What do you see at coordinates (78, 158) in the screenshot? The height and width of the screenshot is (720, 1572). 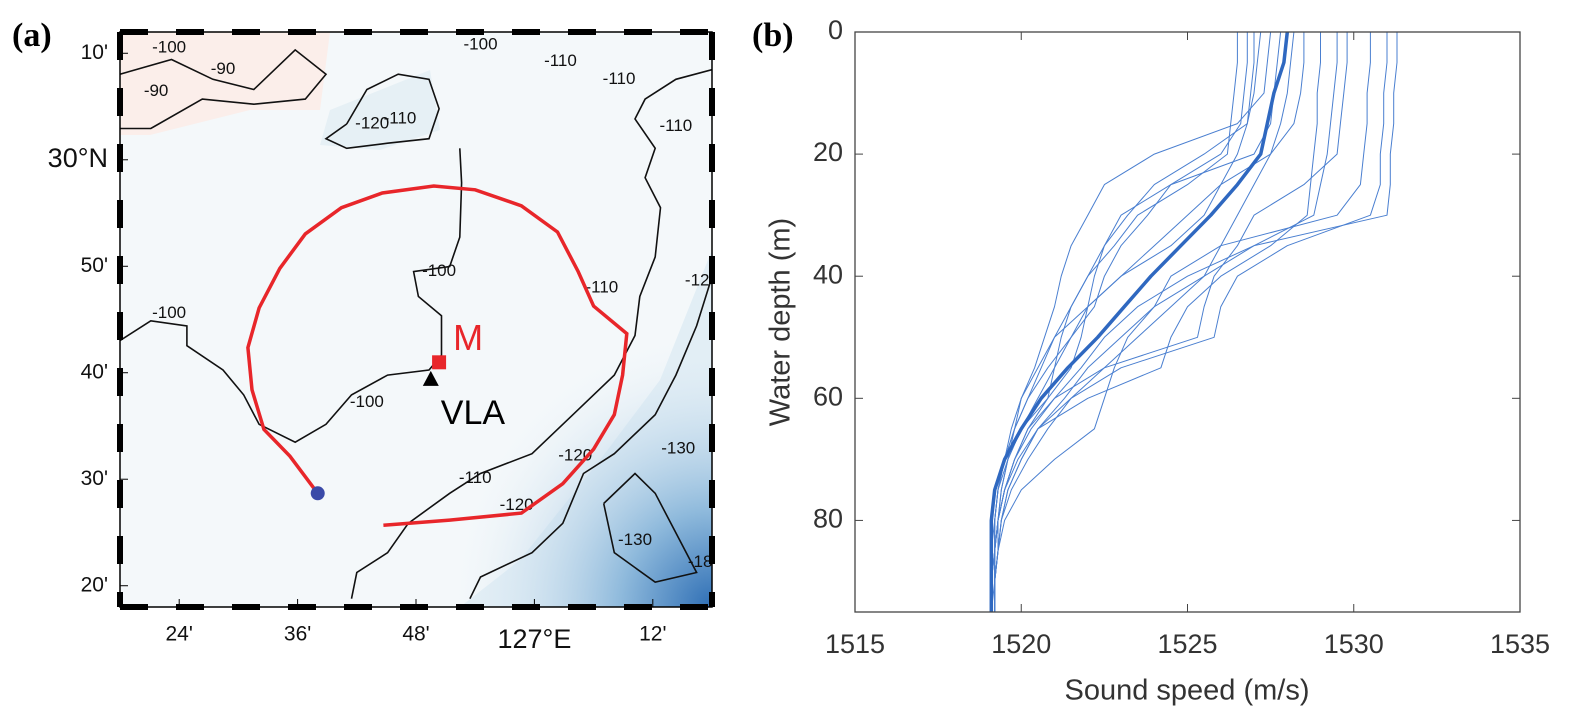 I see `y-tick-label: 30°N` at bounding box center [78, 158].